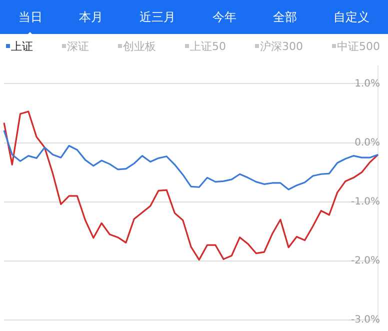  I want to click on text: 近三月, so click(158, 17).